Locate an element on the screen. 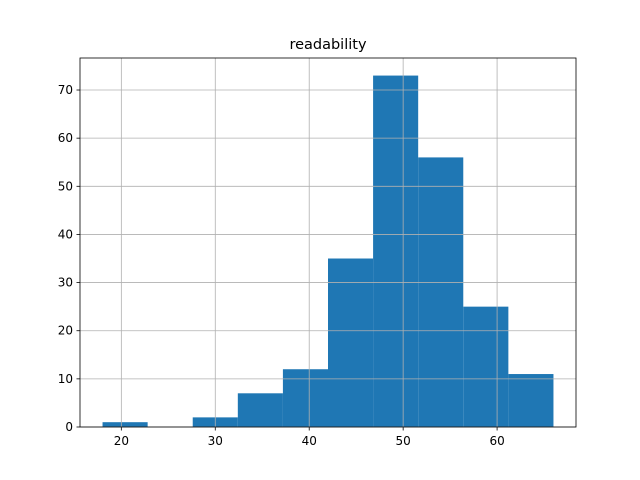  y-tick-label: 70 is located at coordinates (65, 90).